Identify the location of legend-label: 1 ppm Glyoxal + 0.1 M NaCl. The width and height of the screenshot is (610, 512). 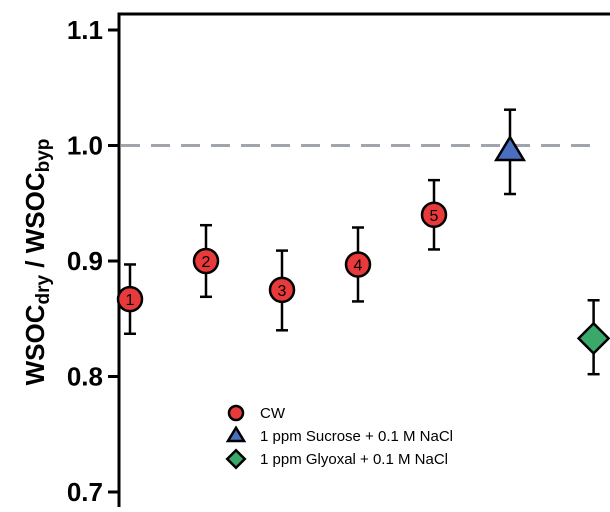
(354, 459).